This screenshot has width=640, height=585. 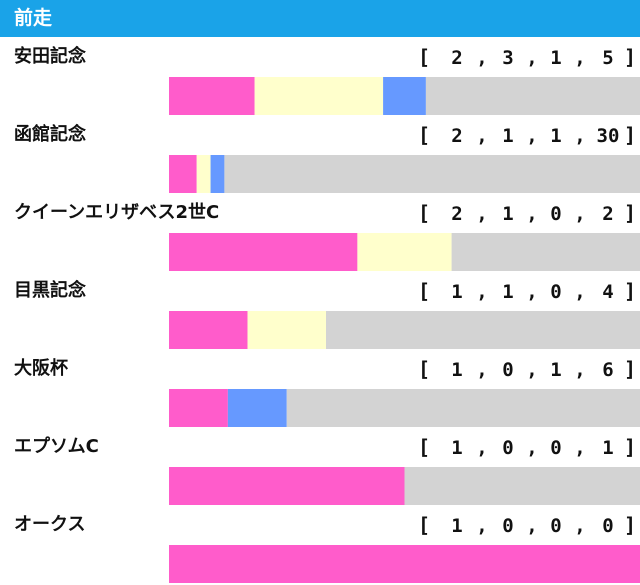 I want to click on race-label: 安田記念, so click(x=50, y=56).